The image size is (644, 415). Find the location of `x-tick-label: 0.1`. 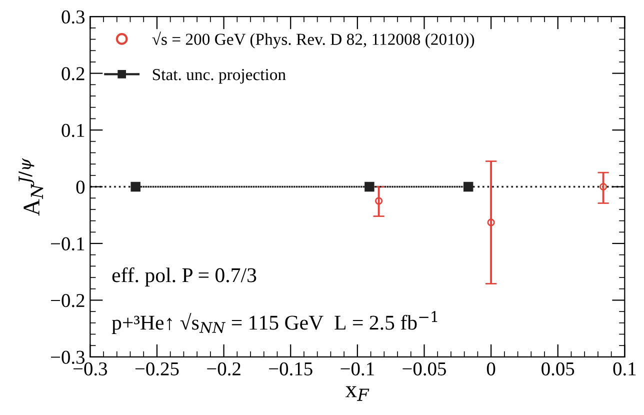

x-tick-label: 0.1 is located at coordinates (624, 369).